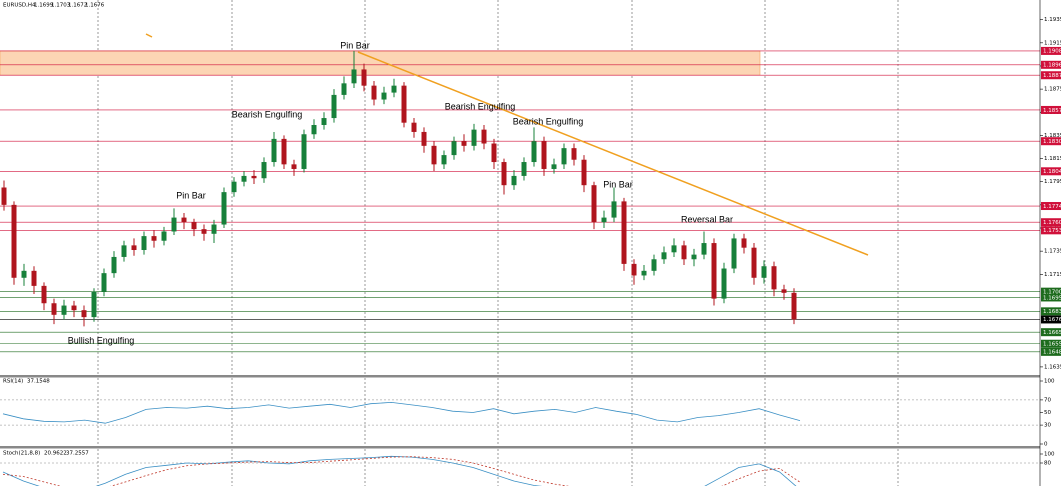 Image resolution: width=1061 pixels, height=486 pixels. What do you see at coordinates (19, 6) in the screenshot?
I see `symbol-header: EURUSD,H4` at bounding box center [19, 6].